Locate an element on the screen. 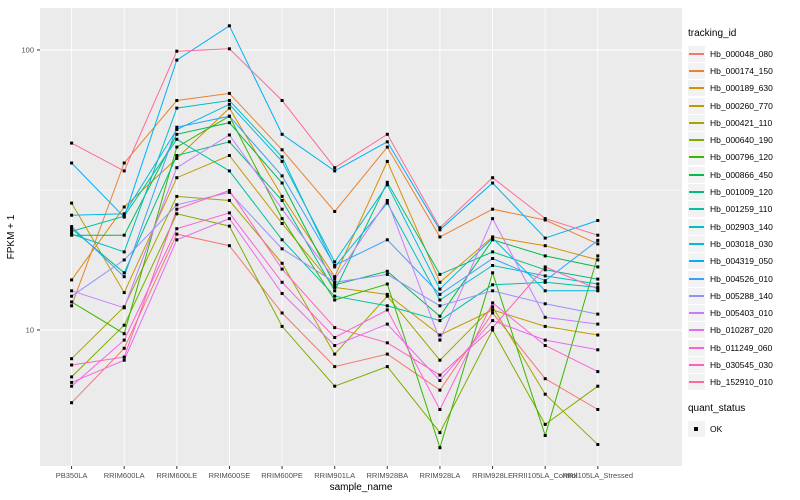 The height and width of the screenshot is (500, 800). legend-item-Hb_003018_030: Hb_003018_030 is located at coordinates (743, 243).